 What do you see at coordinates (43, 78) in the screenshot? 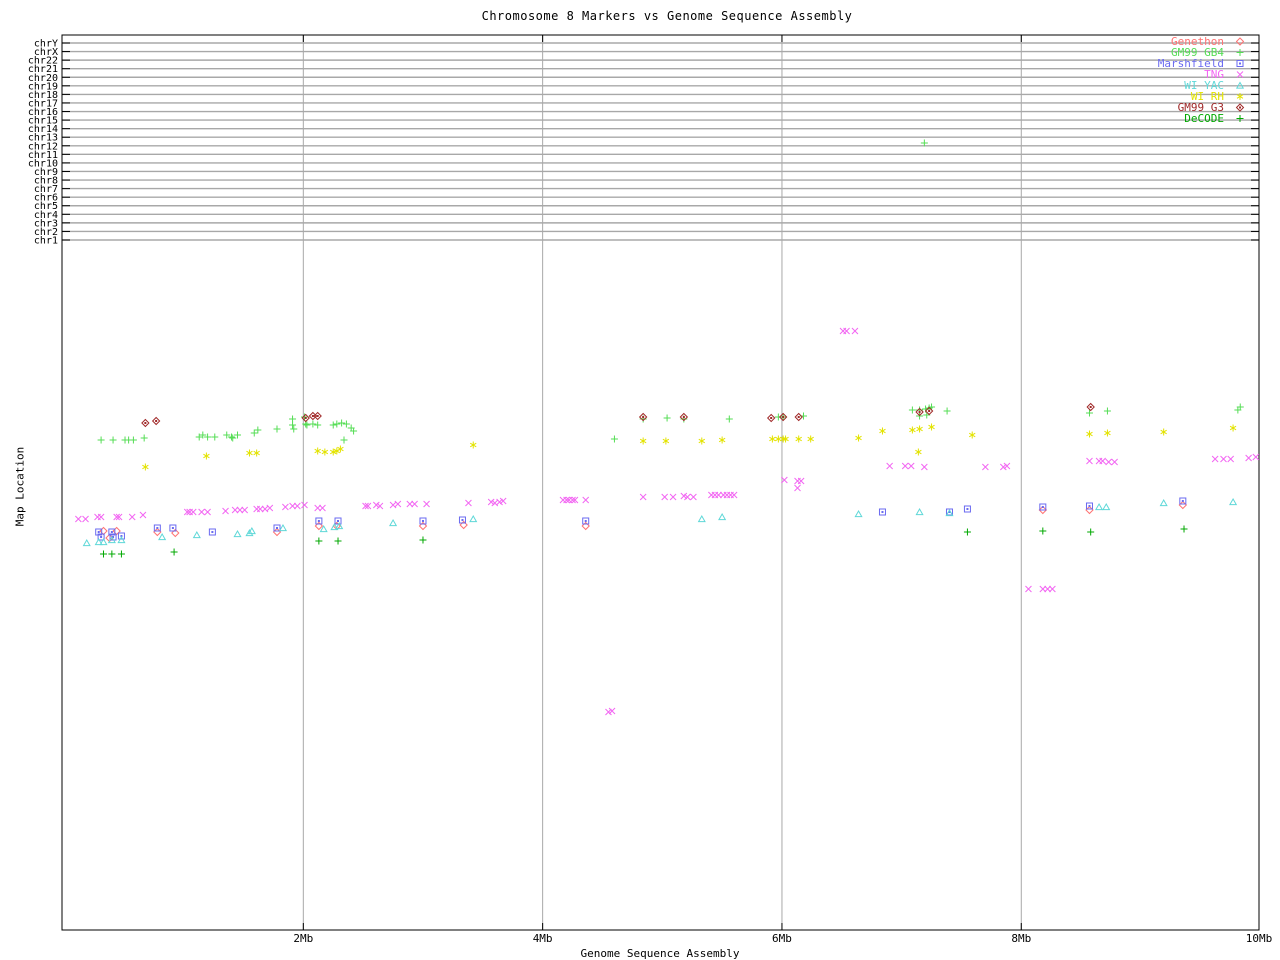
I see `chromosome-label: chr20` at bounding box center [43, 78].